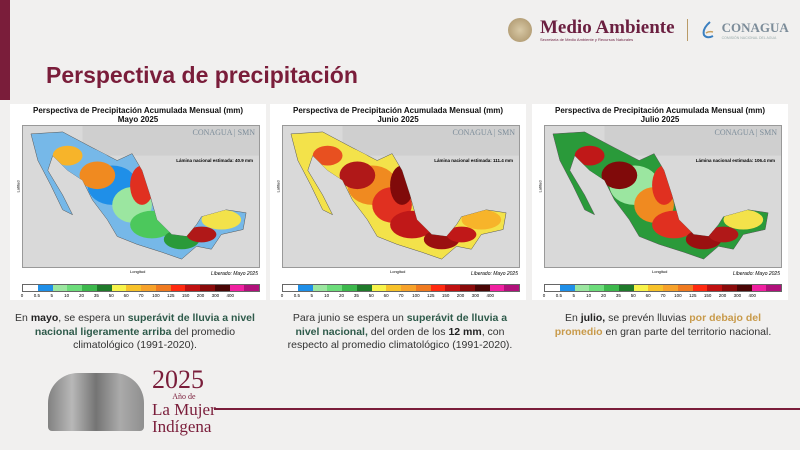  Describe the element at coordinates (708, 30) in the screenshot. I see `conagua-drop-icon` at that location.